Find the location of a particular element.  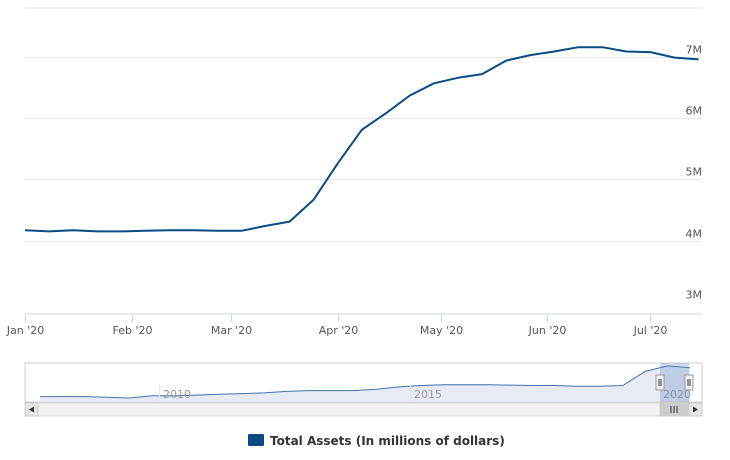

navigator-handle-left is located at coordinates (660, 382).